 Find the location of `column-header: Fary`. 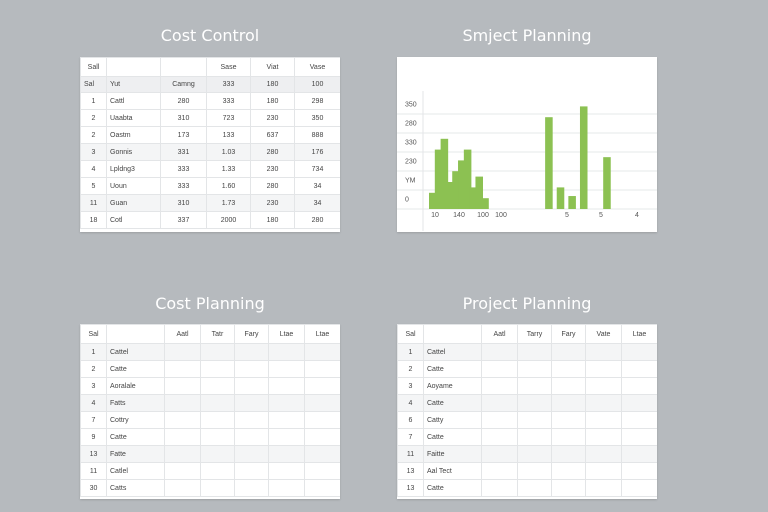

column-header: Fary is located at coordinates (568, 334).